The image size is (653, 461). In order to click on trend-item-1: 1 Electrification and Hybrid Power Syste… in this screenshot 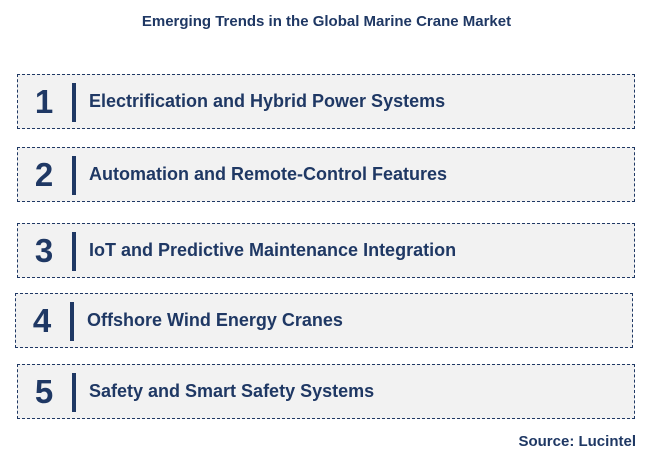, I will do `click(326, 101)`.